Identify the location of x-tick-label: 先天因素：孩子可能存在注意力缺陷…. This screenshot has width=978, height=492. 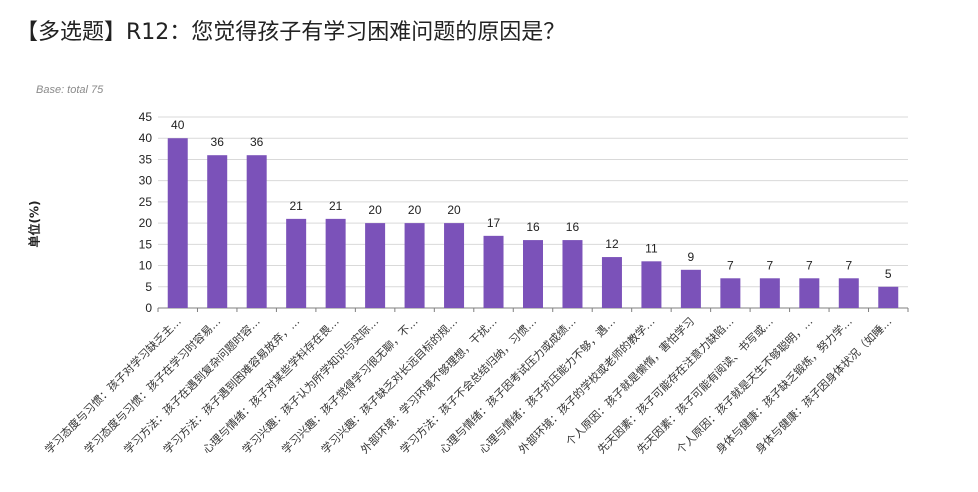
(665, 385).